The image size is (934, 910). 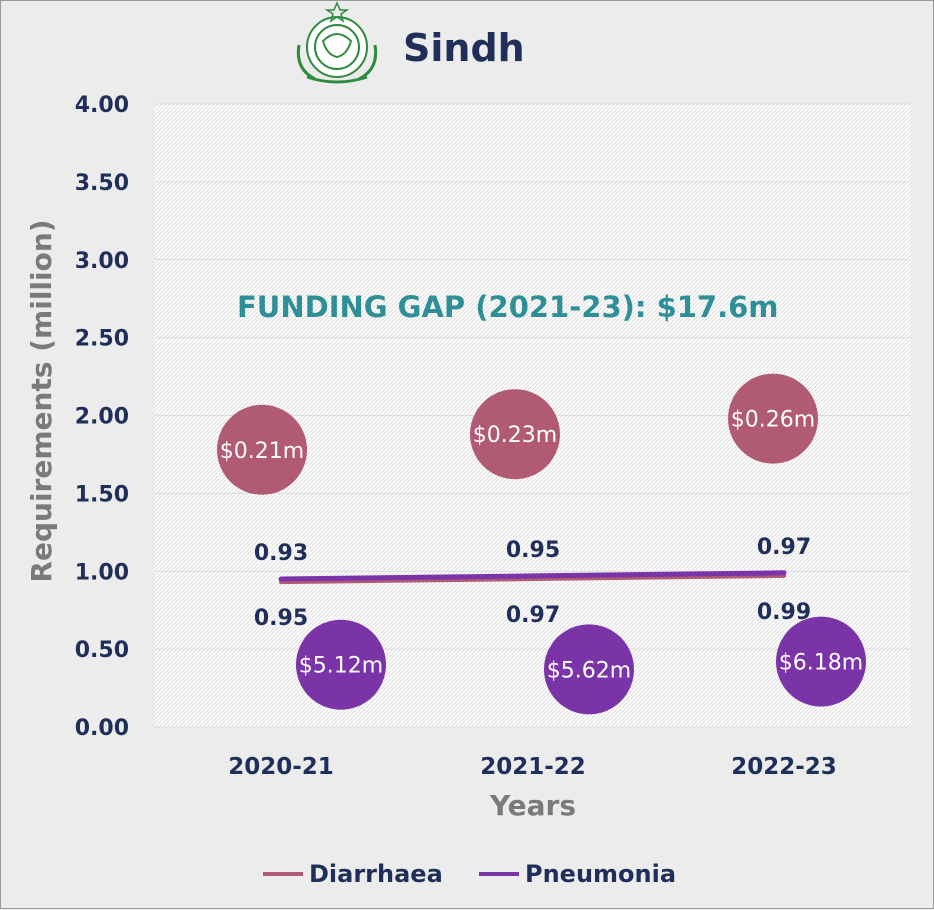 What do you see at coordinates (102, 261) in the screenshot?
I see `y-tick-label: 3.00` at bounding box center [102, 261].